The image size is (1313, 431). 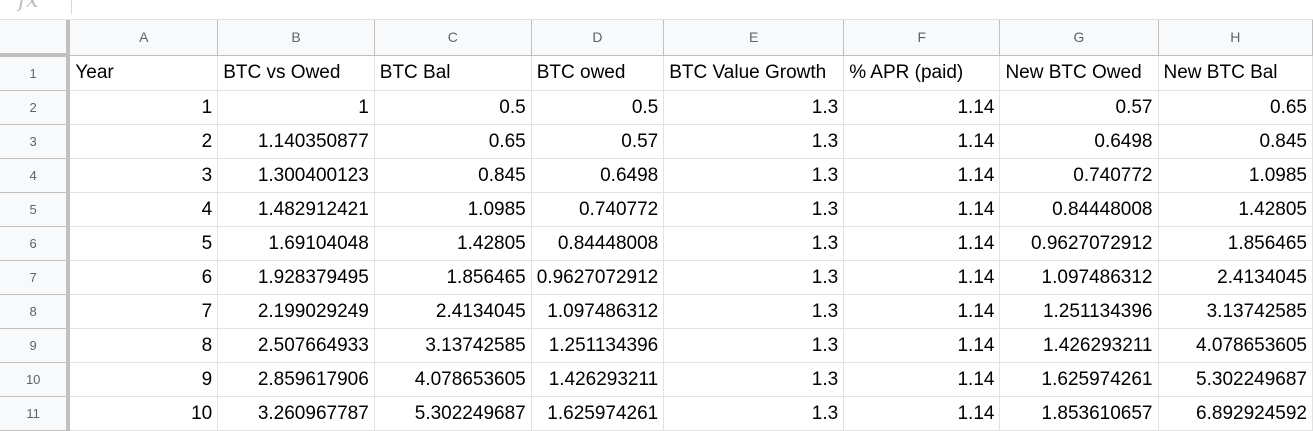 What do you see at coordinates (35, 209) in the screenshot?
I see `row-header: 5` at bounding box center [35, 209].